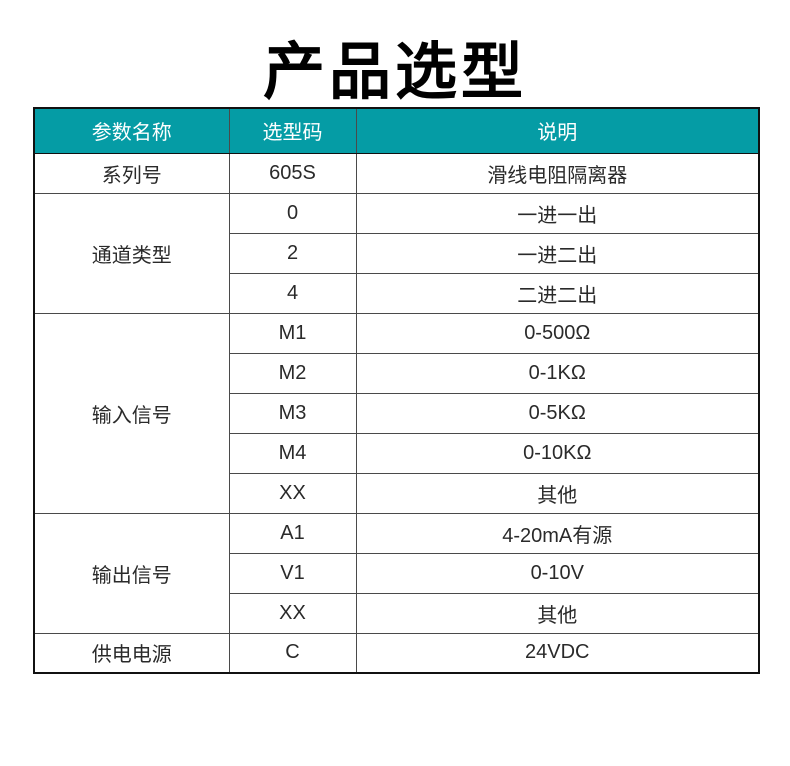 The width and height of the screenshot is (790, 766). Describe the element at coordinates (557, 533) in the screenshot. I see `description-cell: 4-20mA有源` at that location.